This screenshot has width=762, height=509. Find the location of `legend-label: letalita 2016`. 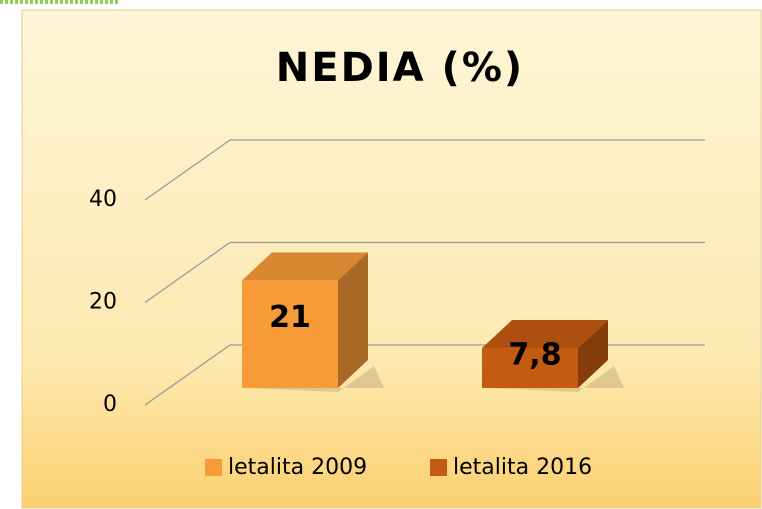

legend-label: letalita 2016 is located at coordinates (522, 467).